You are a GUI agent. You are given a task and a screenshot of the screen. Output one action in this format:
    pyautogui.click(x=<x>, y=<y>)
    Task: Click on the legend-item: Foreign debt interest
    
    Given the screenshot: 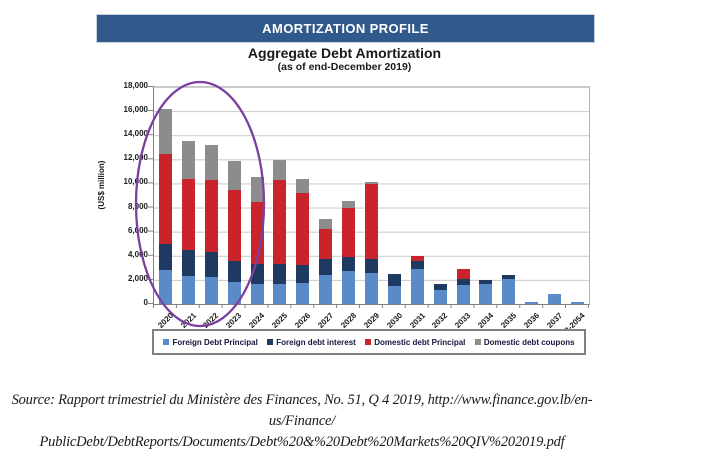 What is the action you would take?
    pyautogui.click(x=311, y=342)
    